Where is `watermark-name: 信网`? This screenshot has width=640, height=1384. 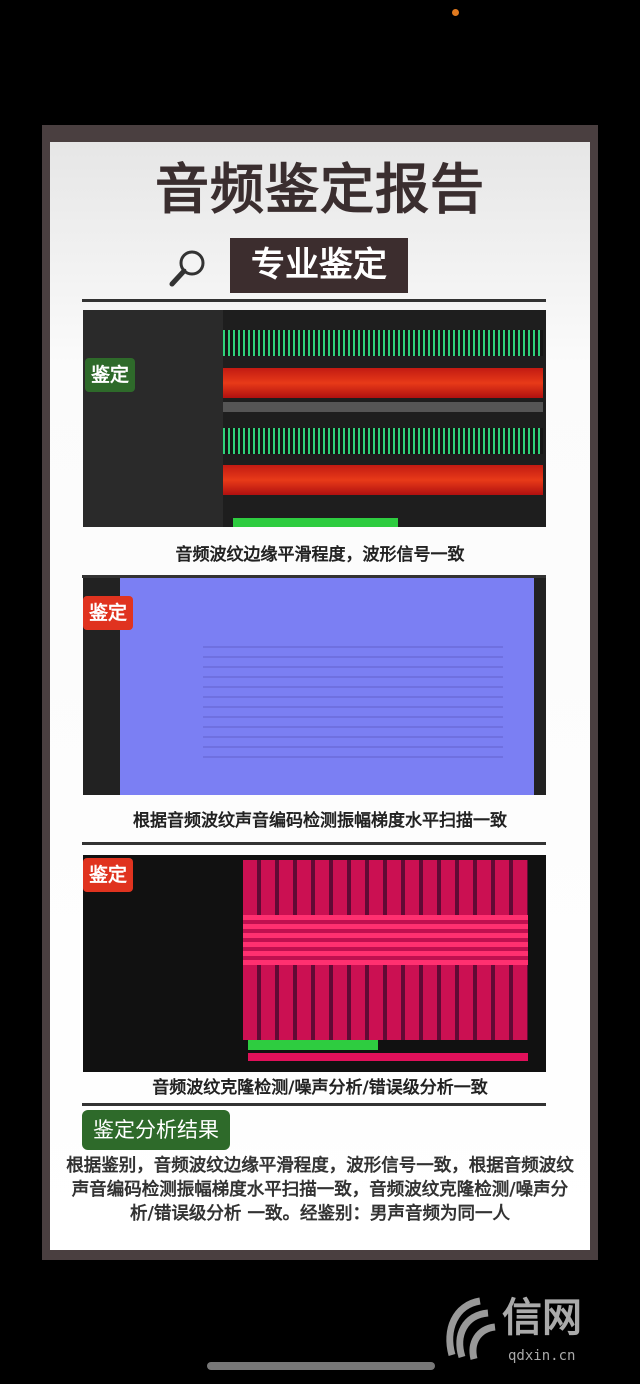
watermark-name: 信网 is located at coordinates (542, 1318).